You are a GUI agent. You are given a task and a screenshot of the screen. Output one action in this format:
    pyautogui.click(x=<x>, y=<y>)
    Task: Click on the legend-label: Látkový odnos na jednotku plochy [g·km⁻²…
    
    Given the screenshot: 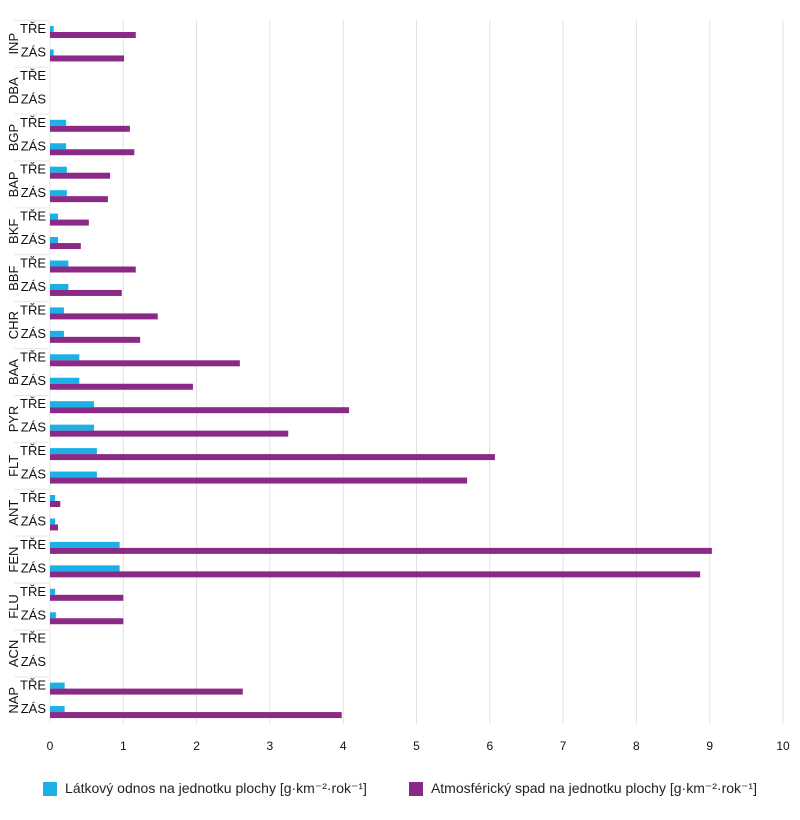 What is the action you would take?
    pyautogui.click(x=216, y=788)
    